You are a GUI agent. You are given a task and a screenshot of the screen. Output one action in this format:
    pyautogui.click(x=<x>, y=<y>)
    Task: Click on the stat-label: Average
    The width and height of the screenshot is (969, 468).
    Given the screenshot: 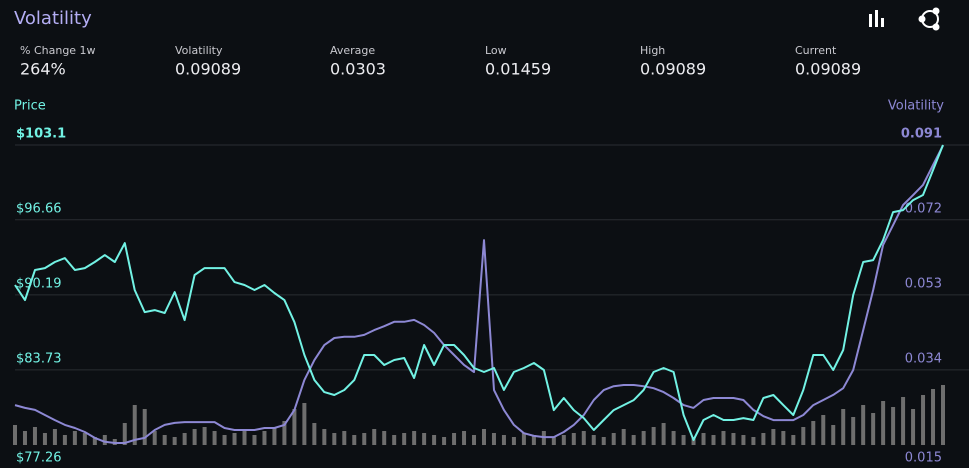 What is the action you would take?
    pyautogui.click(x=352, y=50)
    